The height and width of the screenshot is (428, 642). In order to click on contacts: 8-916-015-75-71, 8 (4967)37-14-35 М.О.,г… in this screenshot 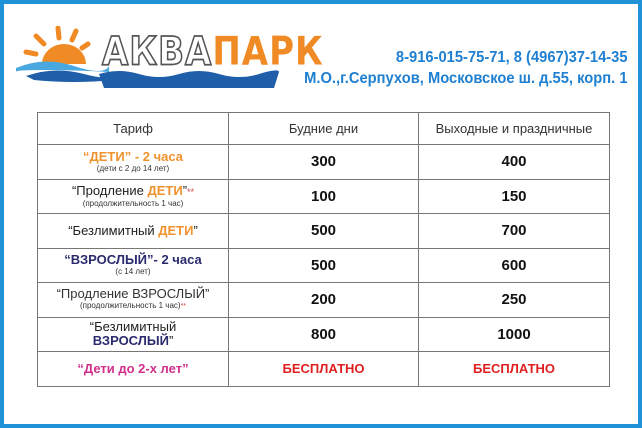, I will do `click(452, 68)`.